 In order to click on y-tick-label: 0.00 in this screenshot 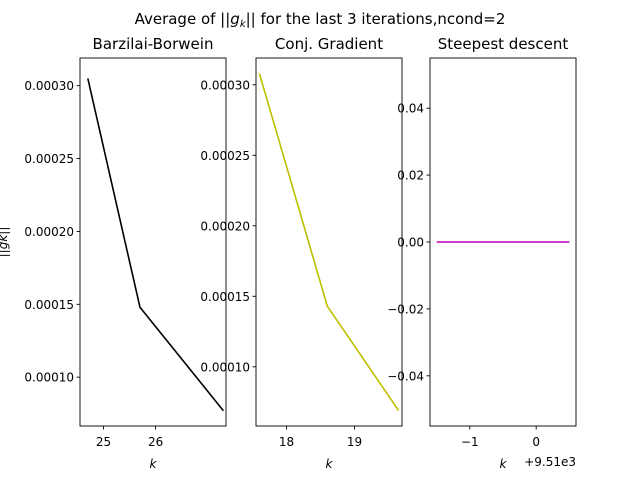, I will do `click(410, 243)`.